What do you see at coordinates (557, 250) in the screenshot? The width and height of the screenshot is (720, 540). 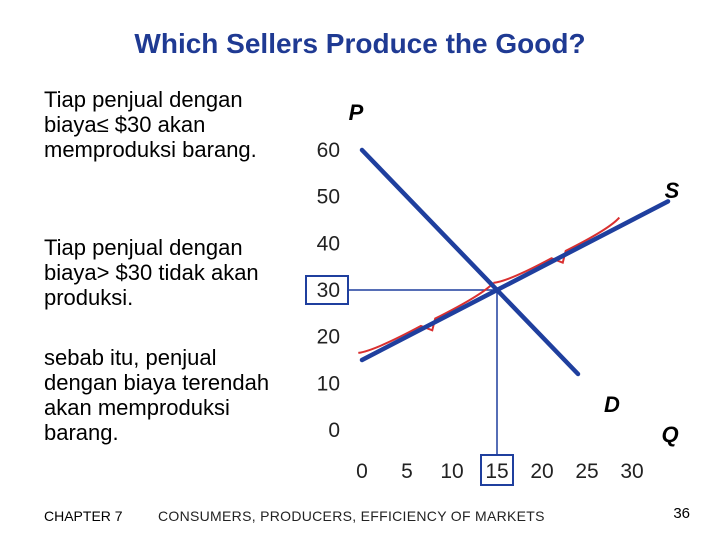 I see `brace-high-cost-sellers` at bounding box center [557, 250].